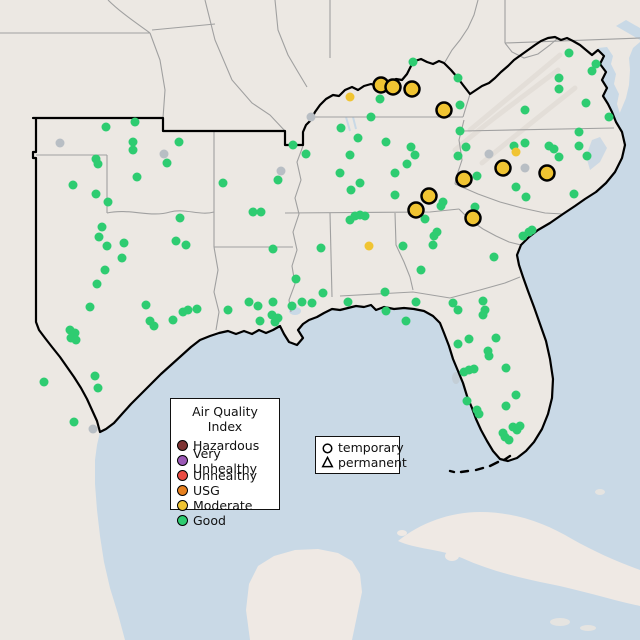 Image resolution: width=640 pixels, height=640 pixels. What do you see at coordinates (226, 445) in the screenshot?
I see `aqi-legend-label: Hazardous` at bounding box center [226, 445].